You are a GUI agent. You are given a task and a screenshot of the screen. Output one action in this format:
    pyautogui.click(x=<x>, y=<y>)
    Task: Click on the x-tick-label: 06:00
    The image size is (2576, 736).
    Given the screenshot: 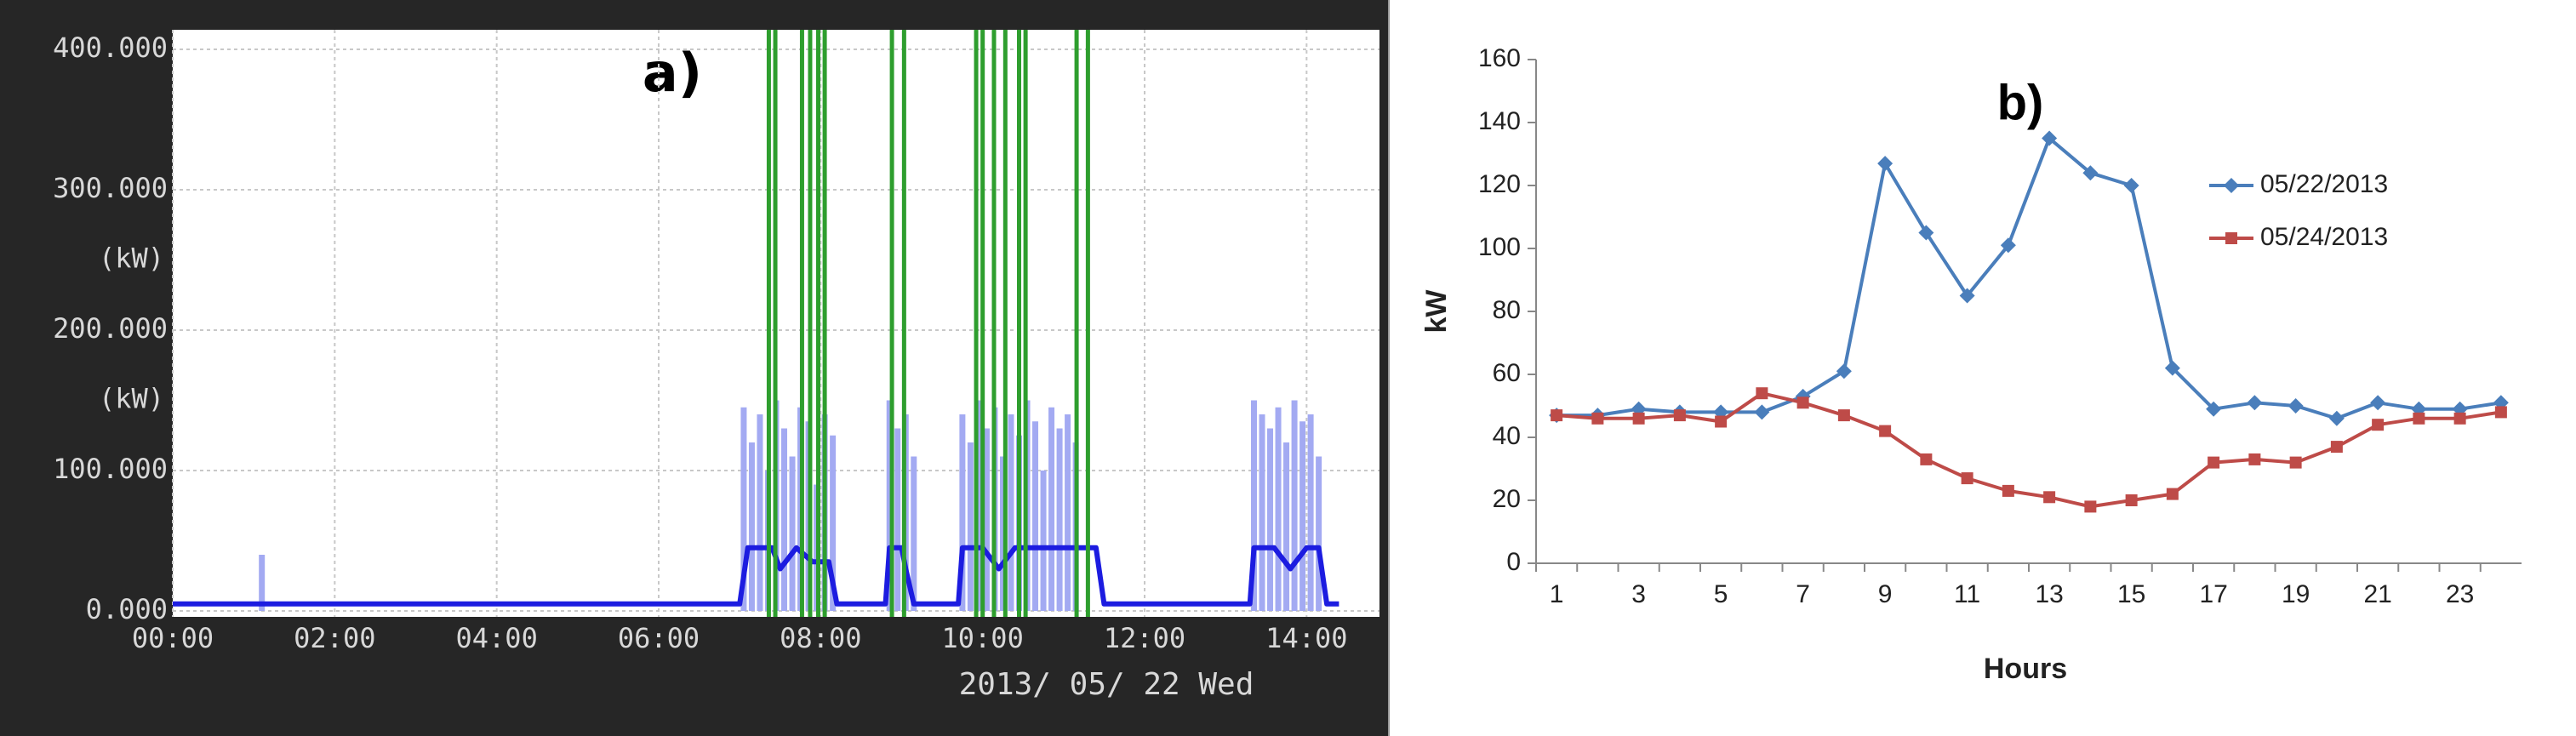 What is the action you would take?
    pyautogui.click(x=659, y=638)
    